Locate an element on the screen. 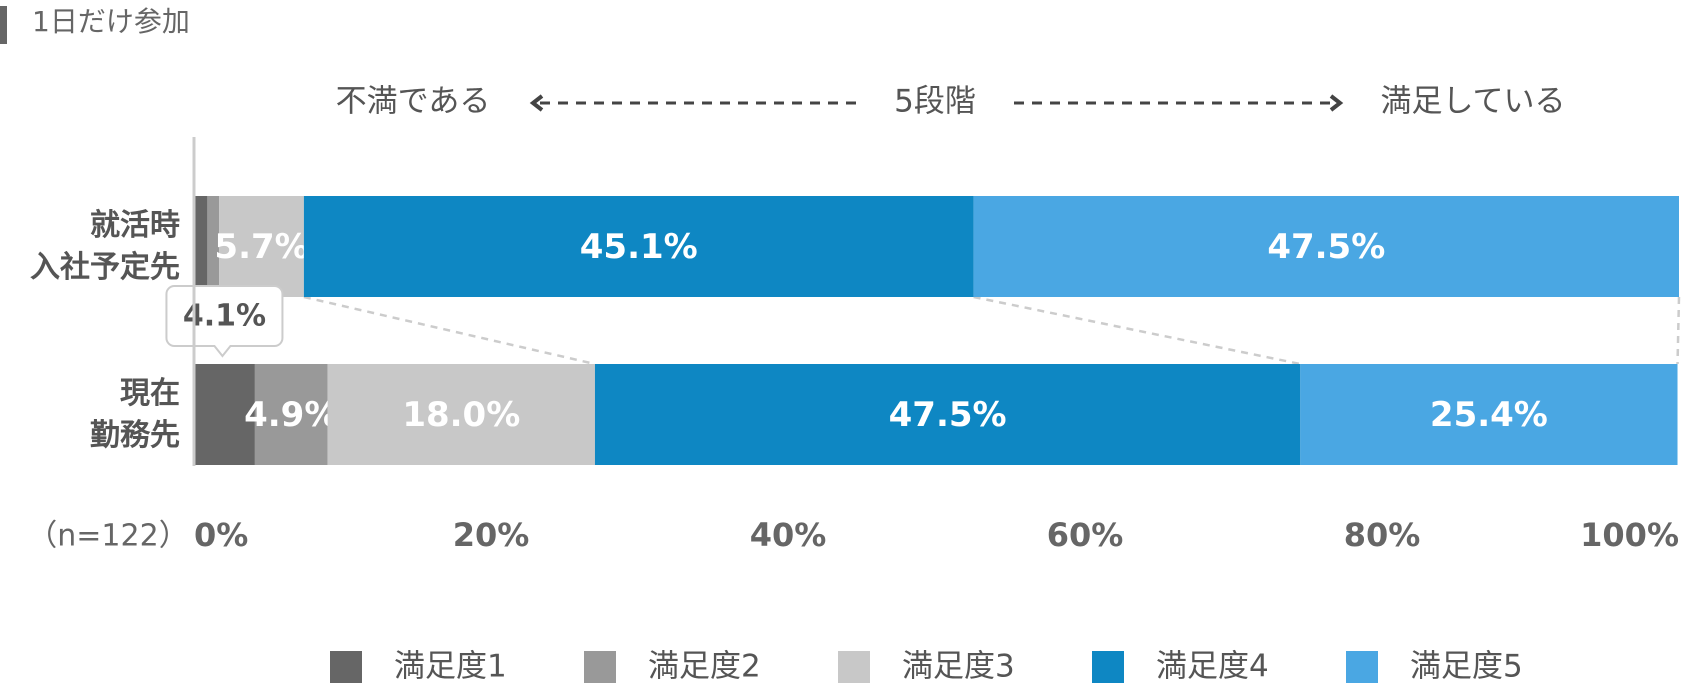  scale-right-label: 満足している is located at coordinates (1472, 102).